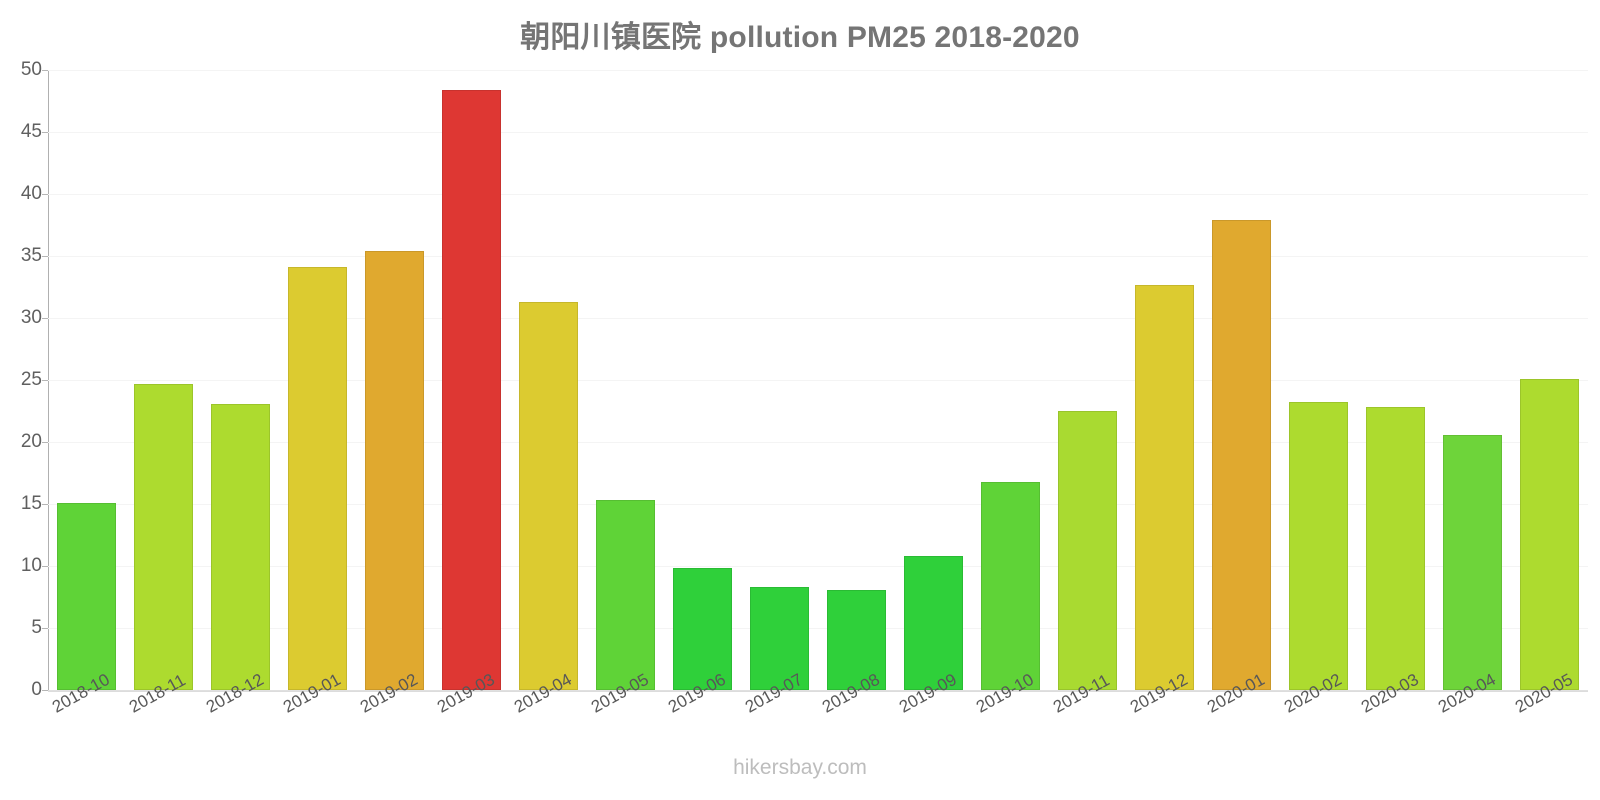 This screenshot has width=1600, height=800. Describe the element at coordinates (31, 503) in the screenshot. I see `y-axis-tick-label: 15` at that location.